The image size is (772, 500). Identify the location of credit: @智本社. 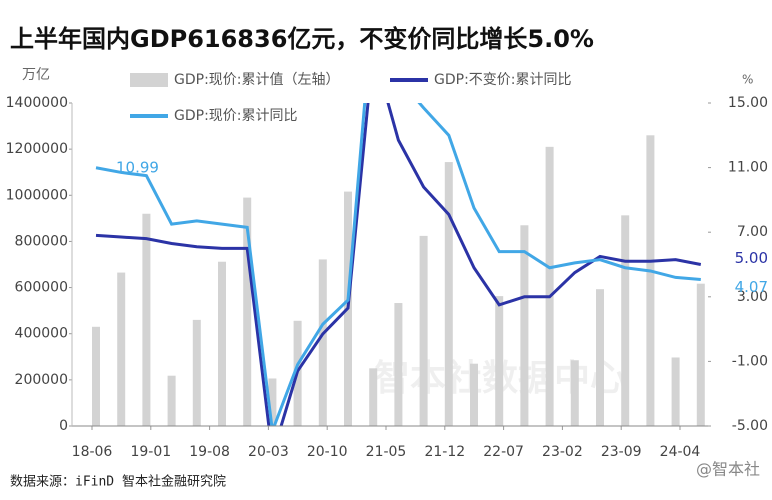
(728, 469).